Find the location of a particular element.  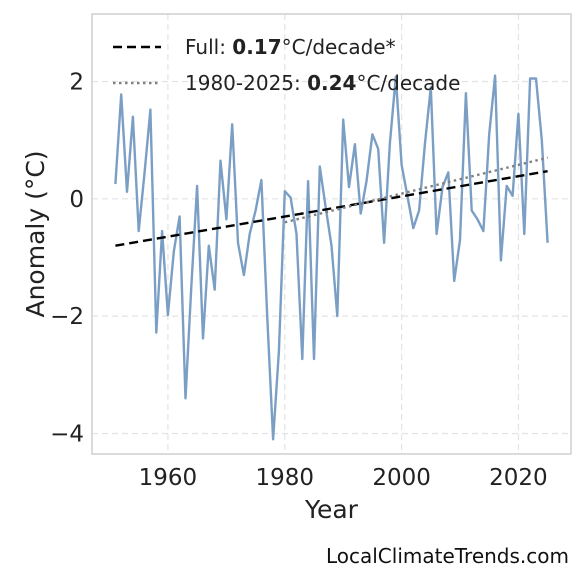

legend-entry: Full: 0.17°C/decade* is located at coordinates (290, 47).